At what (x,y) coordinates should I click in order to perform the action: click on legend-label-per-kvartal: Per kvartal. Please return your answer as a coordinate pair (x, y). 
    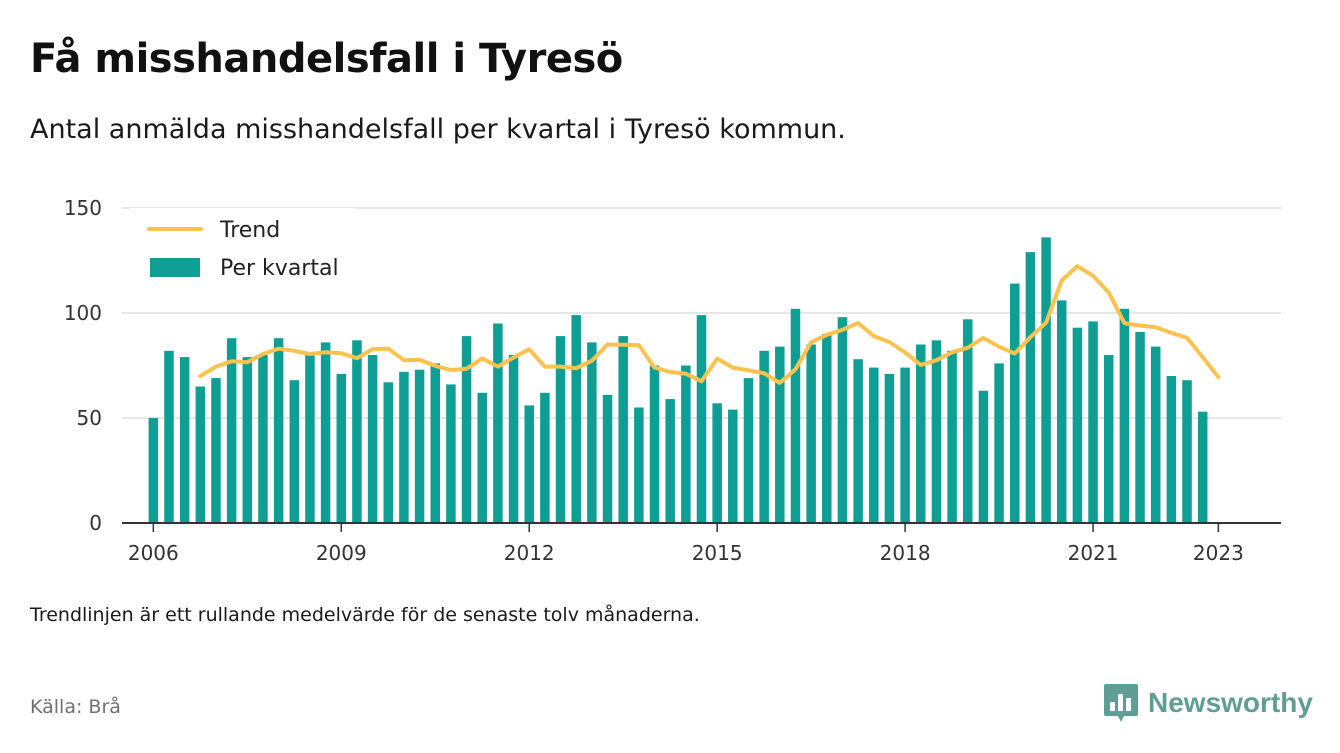
    Looking at the image, I should click on (279, 268).